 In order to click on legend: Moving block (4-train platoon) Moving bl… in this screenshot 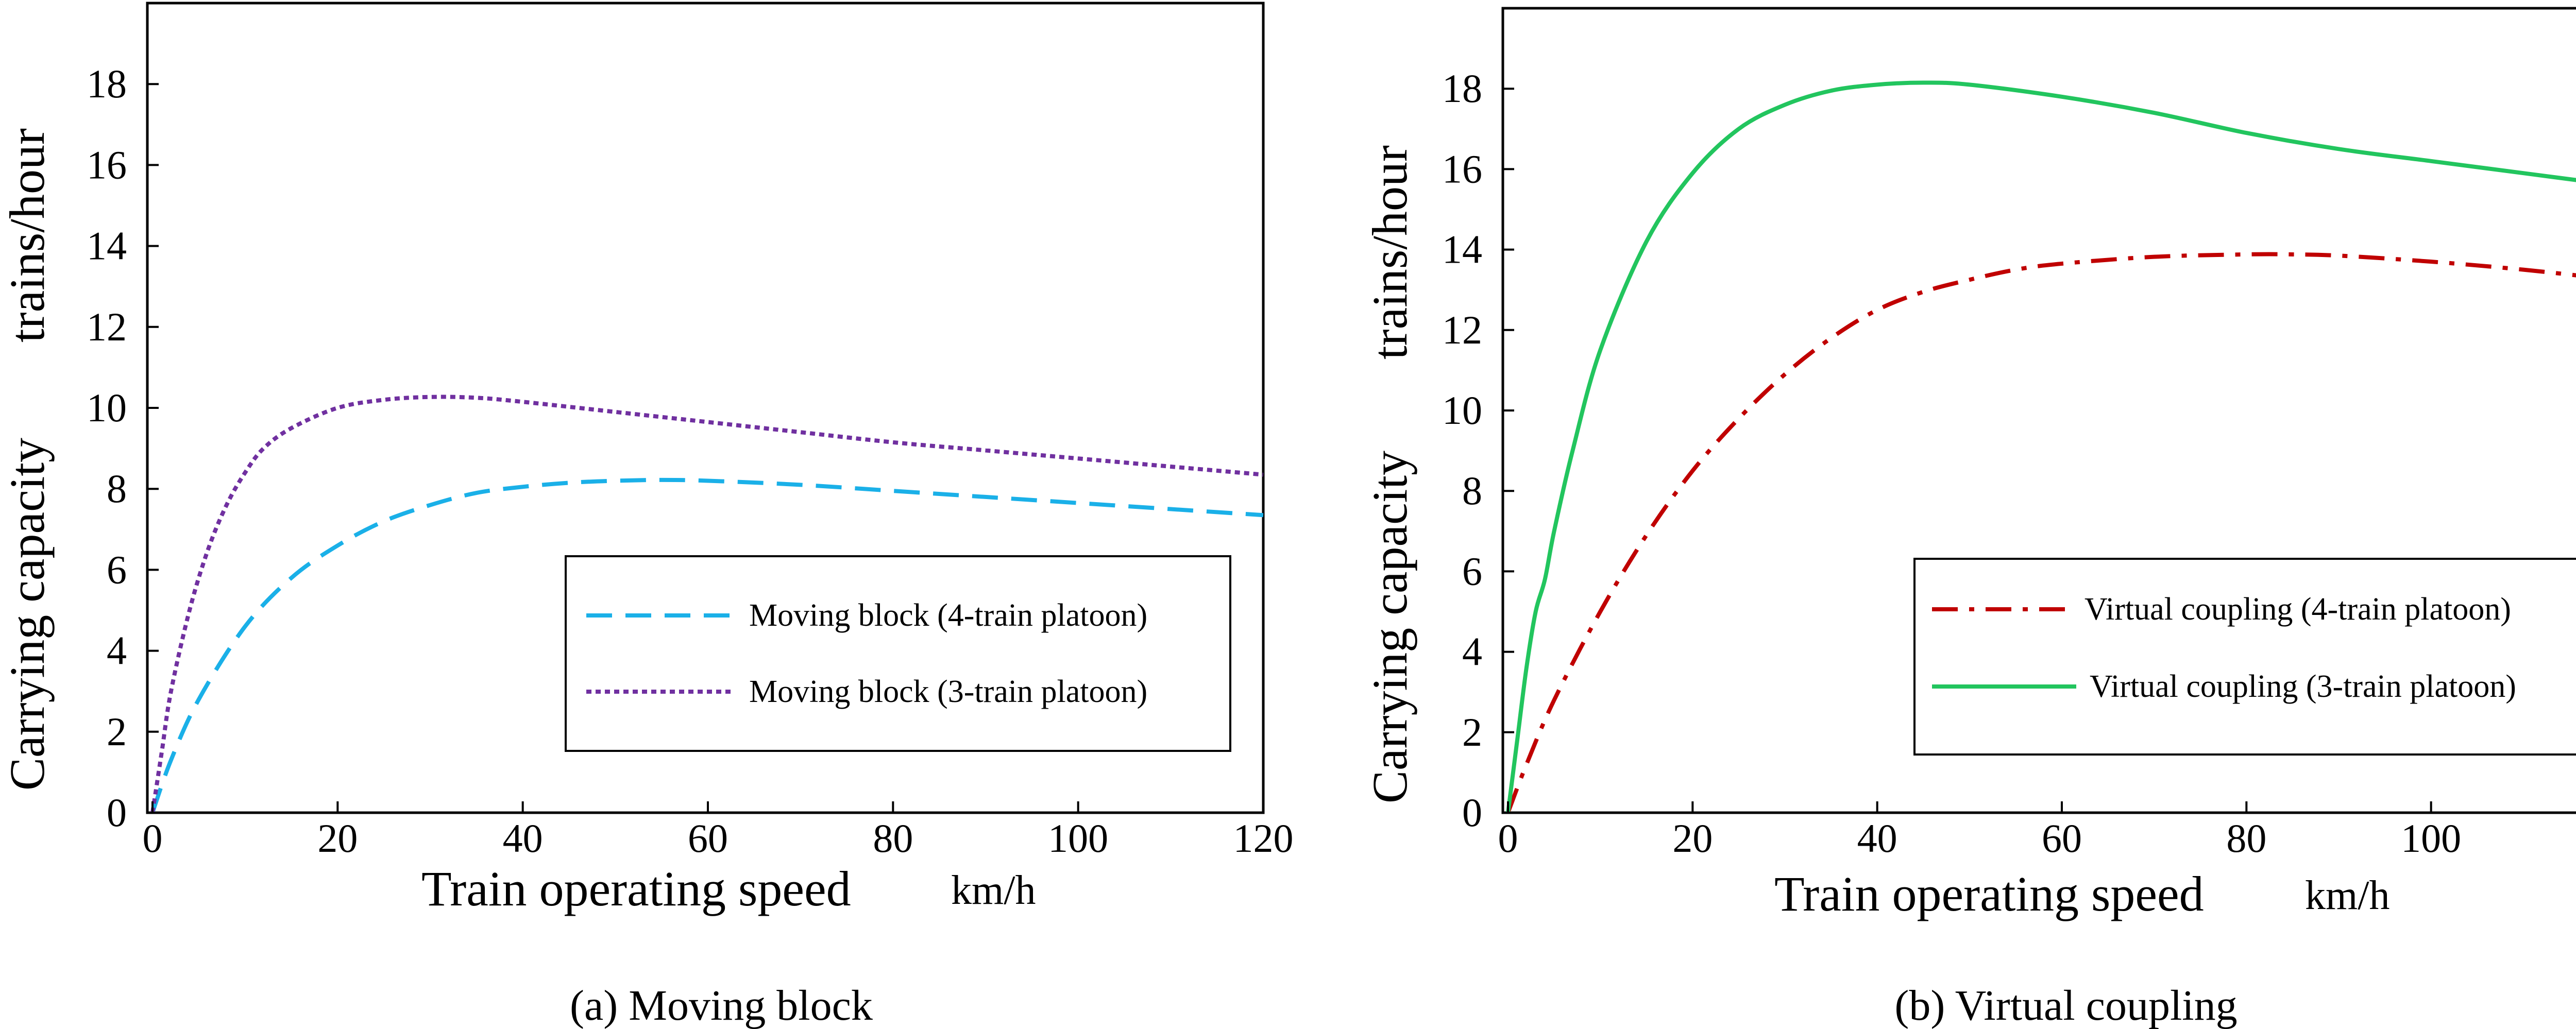, I will do `click(898, 653)`.